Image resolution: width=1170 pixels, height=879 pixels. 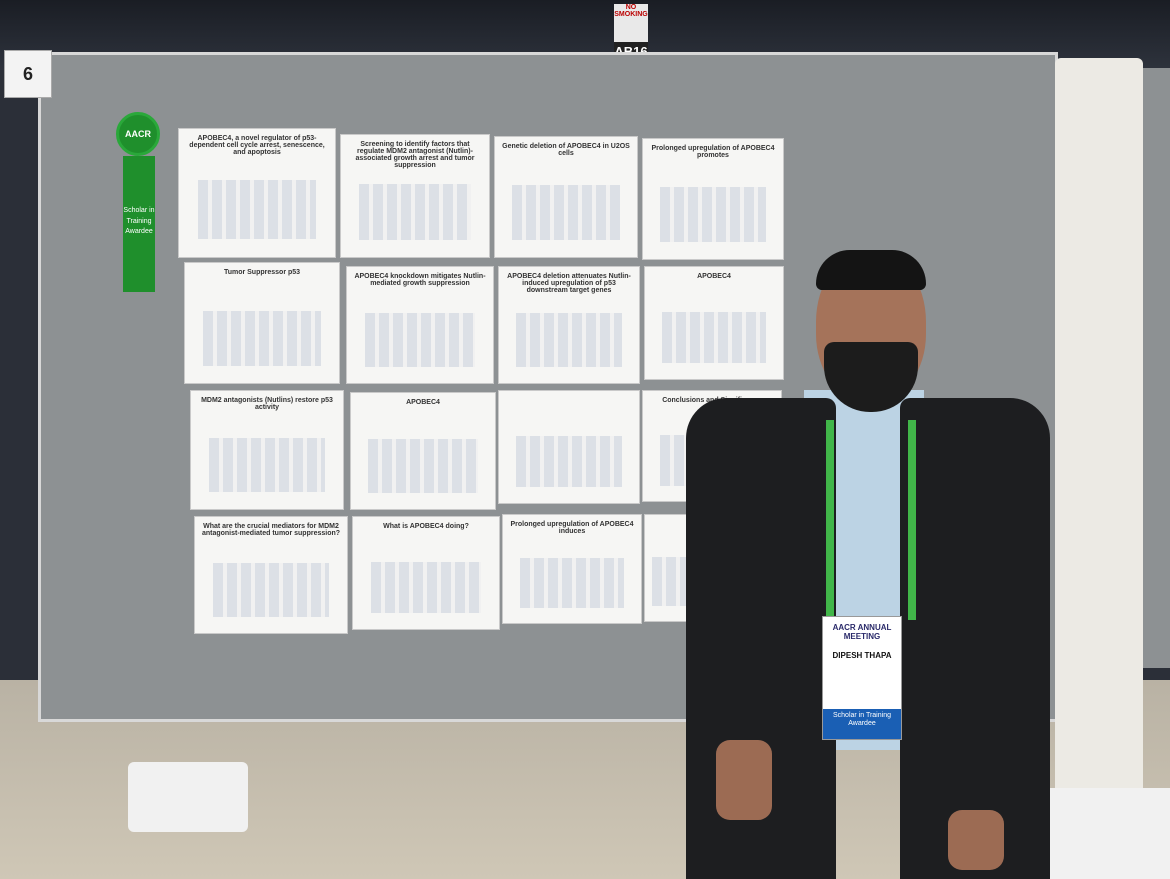 I want to click on board-number: 6, so click(x=28, y=74).